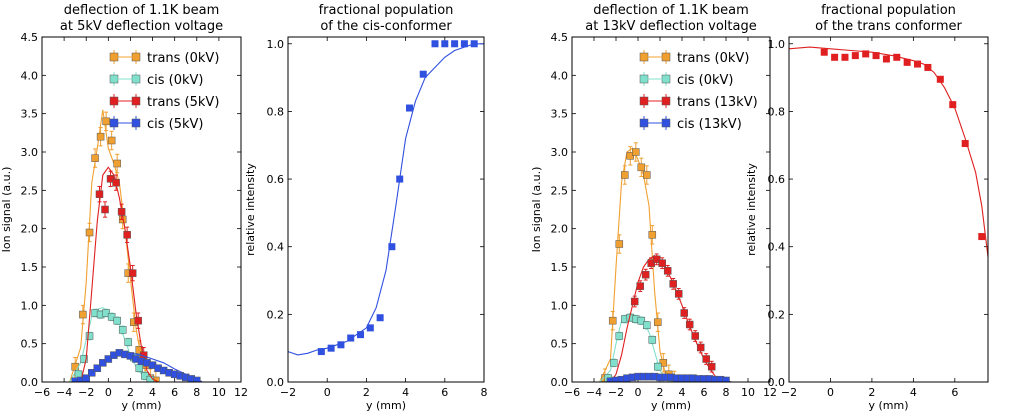  Describe the element at coordinates (671, 10) in the screenshot. I see `chart-title: deflection of 1.1K beam` at that location.